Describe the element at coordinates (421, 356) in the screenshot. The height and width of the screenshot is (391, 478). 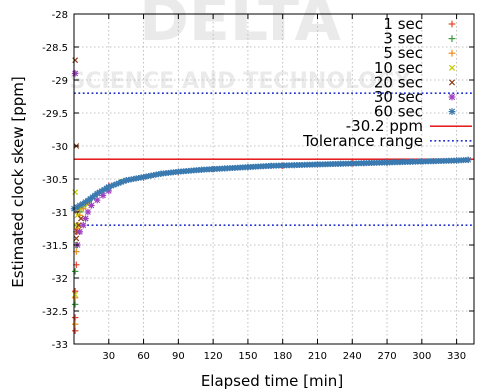
I see `x-tick-label: 300` at that location.